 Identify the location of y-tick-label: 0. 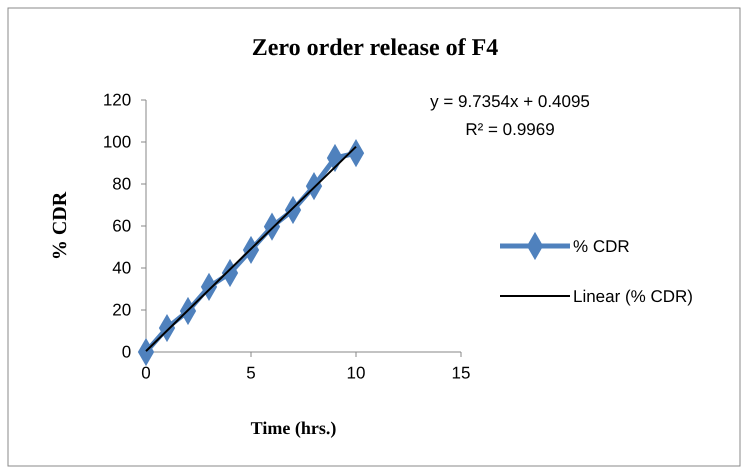
(127, 352).